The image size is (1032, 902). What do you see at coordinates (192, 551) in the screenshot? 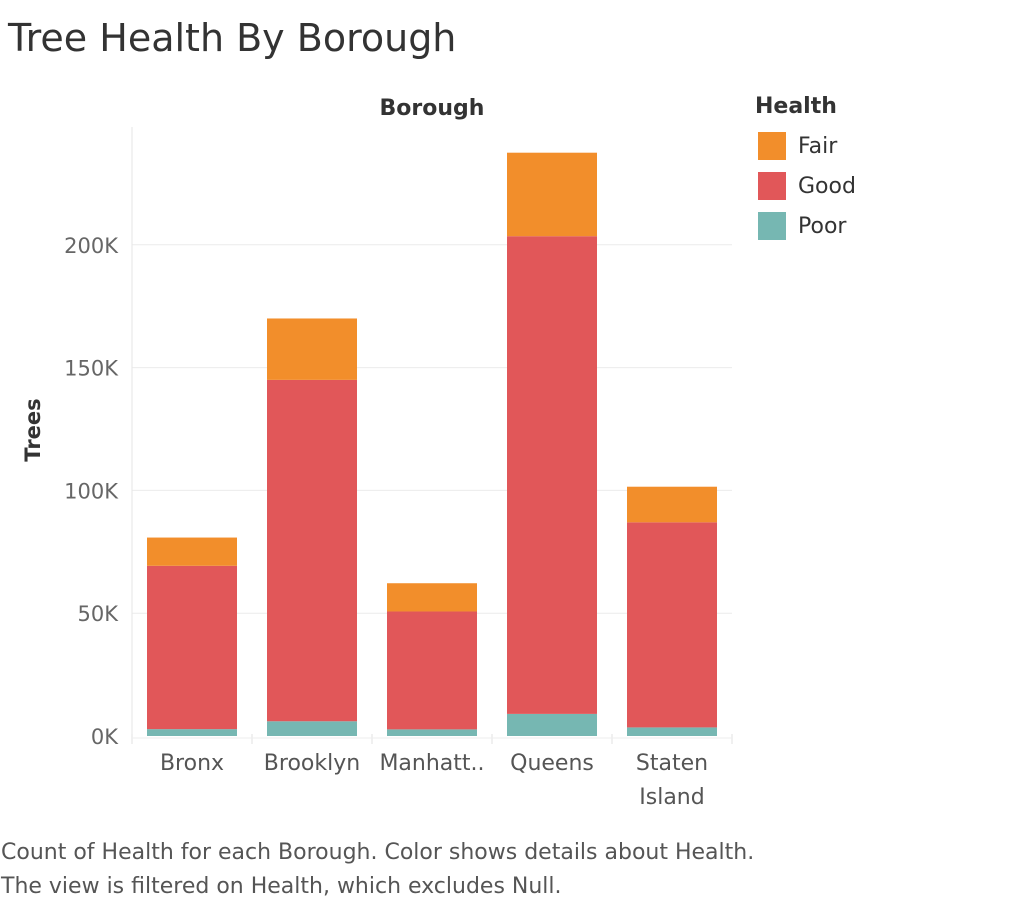
I see `bar-fair-bronx` at bounding box center [192, 551].